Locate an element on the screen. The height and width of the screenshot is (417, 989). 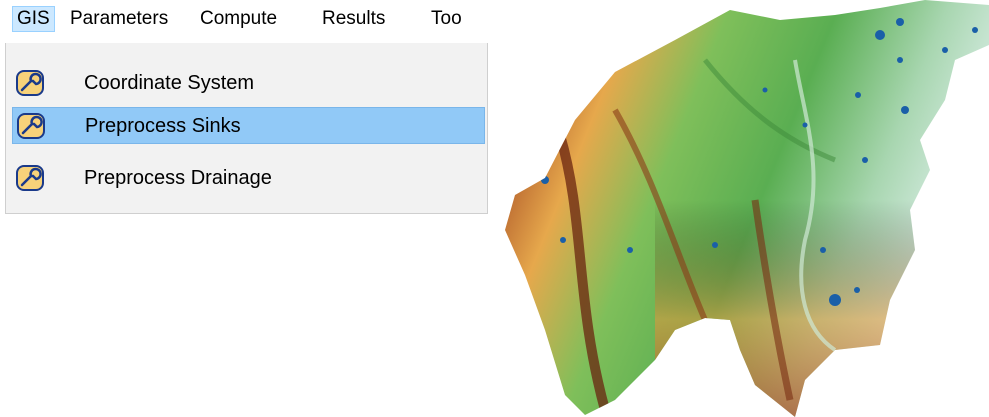
menu-parameters: Parameters is located at coordinates (119, 18).